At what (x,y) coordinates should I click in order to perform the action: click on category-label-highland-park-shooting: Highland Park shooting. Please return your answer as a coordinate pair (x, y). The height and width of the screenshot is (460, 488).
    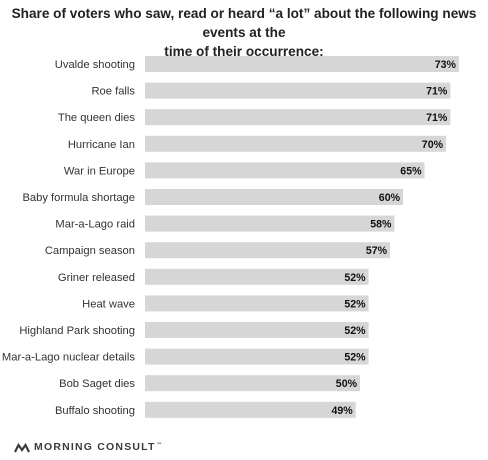
    Looking at the image, I should click on (77, 331).